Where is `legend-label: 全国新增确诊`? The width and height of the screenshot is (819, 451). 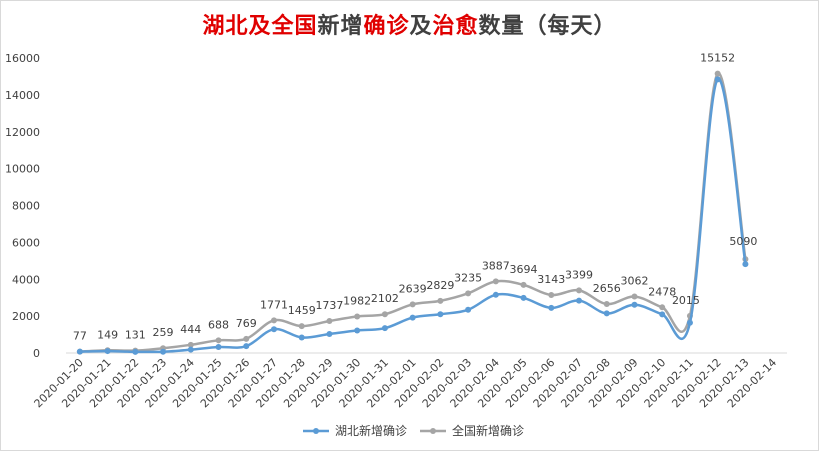
legend-label: 全国新增确诊 is located at coordinates (488, 430).